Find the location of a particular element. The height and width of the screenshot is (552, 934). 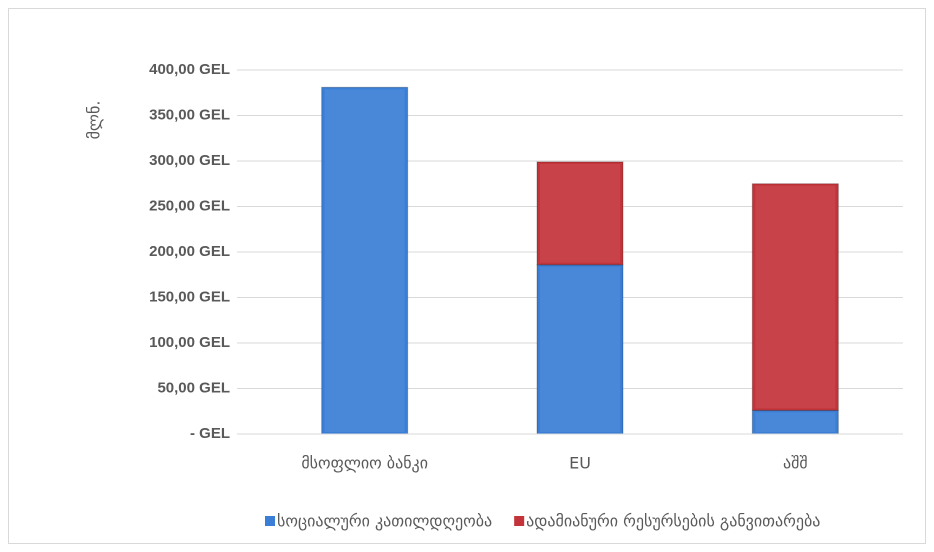

y-tick-label: 350,00 GEL is located at coordinates (189, 114).